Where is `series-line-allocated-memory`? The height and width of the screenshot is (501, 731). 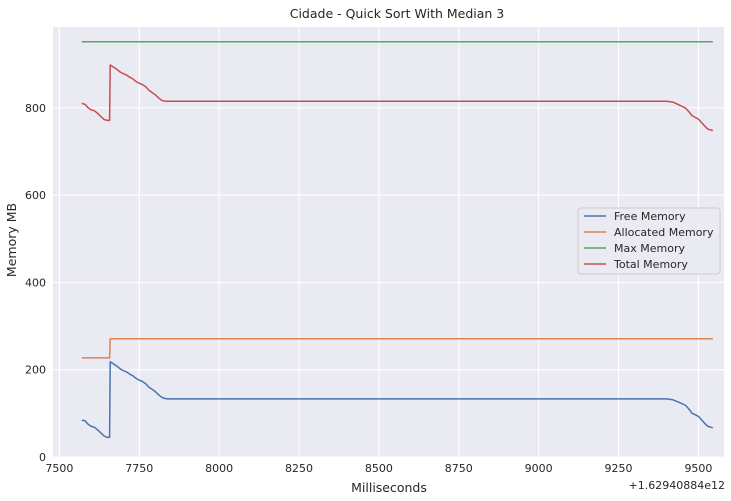
series-line-allocated-memory is located at coordinates (397, 348).